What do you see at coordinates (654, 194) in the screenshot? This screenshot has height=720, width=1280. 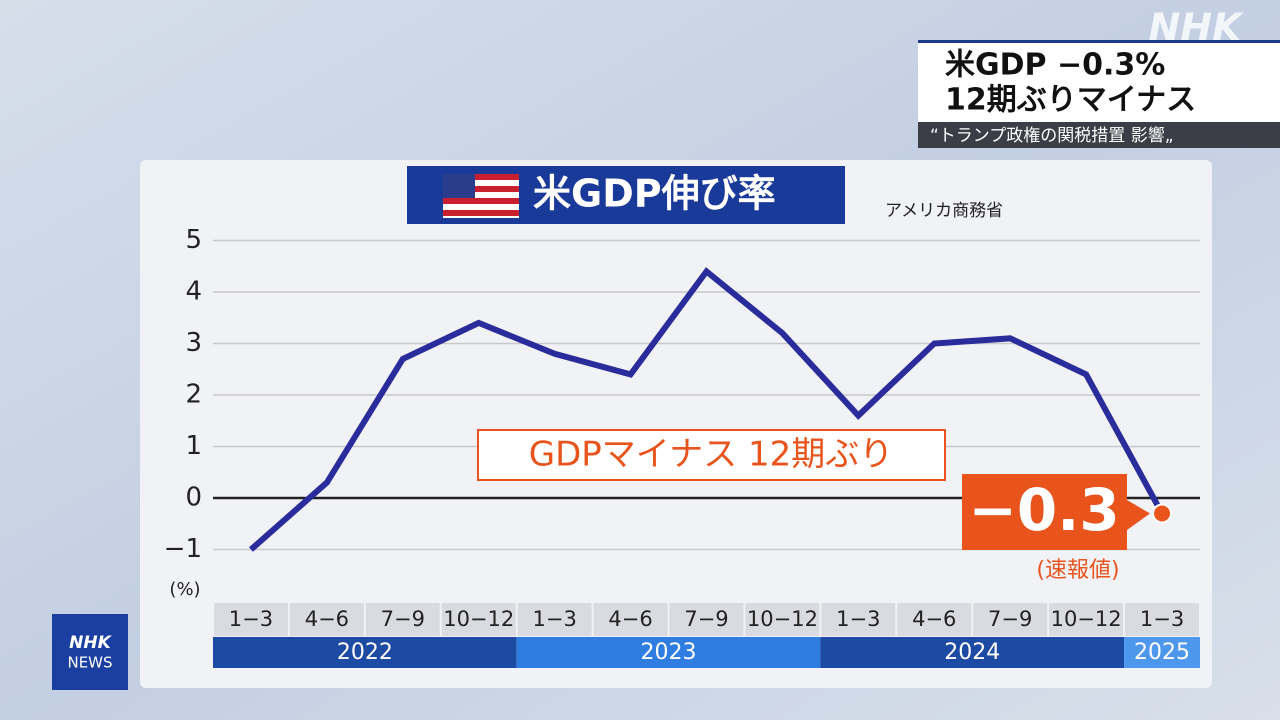 I see `chart-title: 米GDP伸び率` at bounding box center [654, 194].